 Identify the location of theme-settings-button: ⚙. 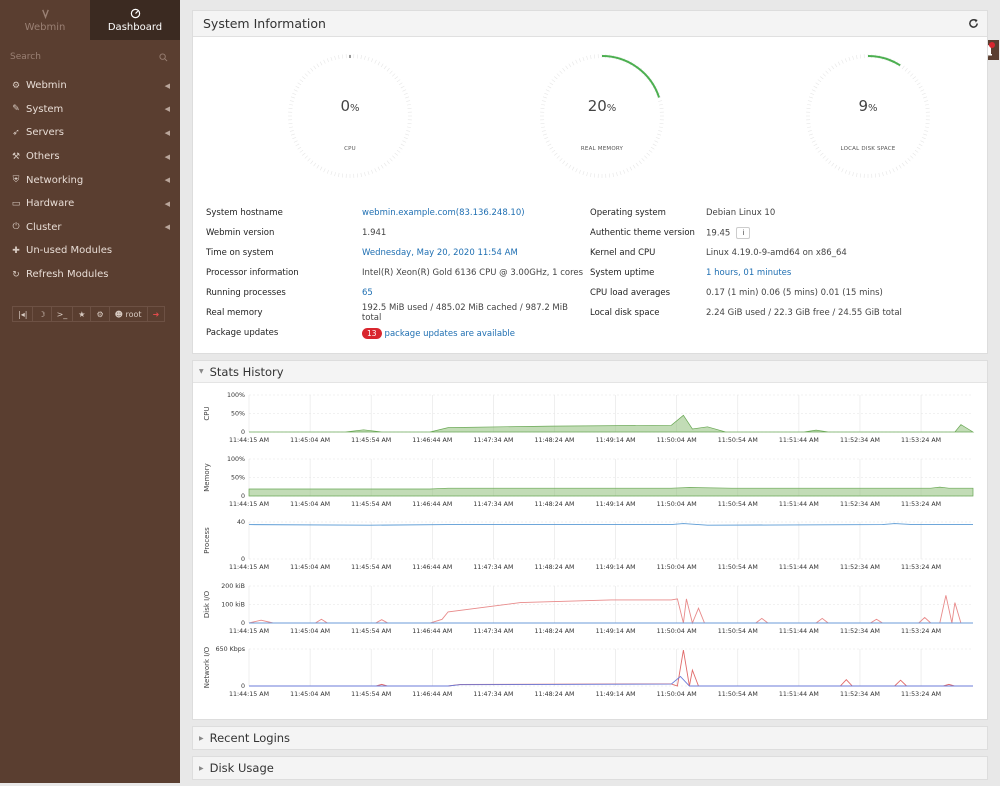
(99, 314).